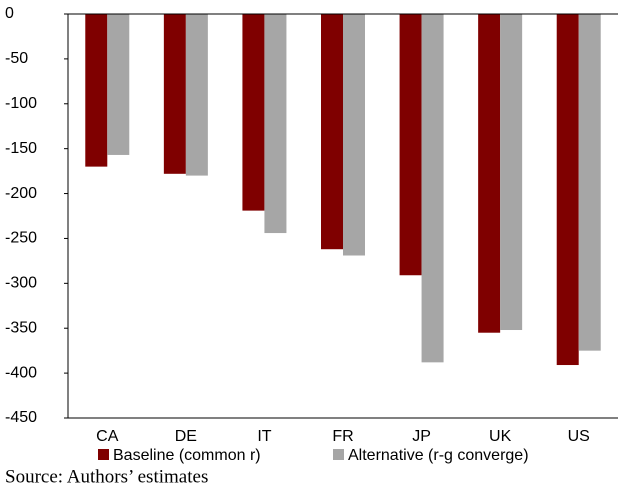  Describe the element at coordinates (16, 58) in the screenshot. I see `y-tick-label: -50` at that location.